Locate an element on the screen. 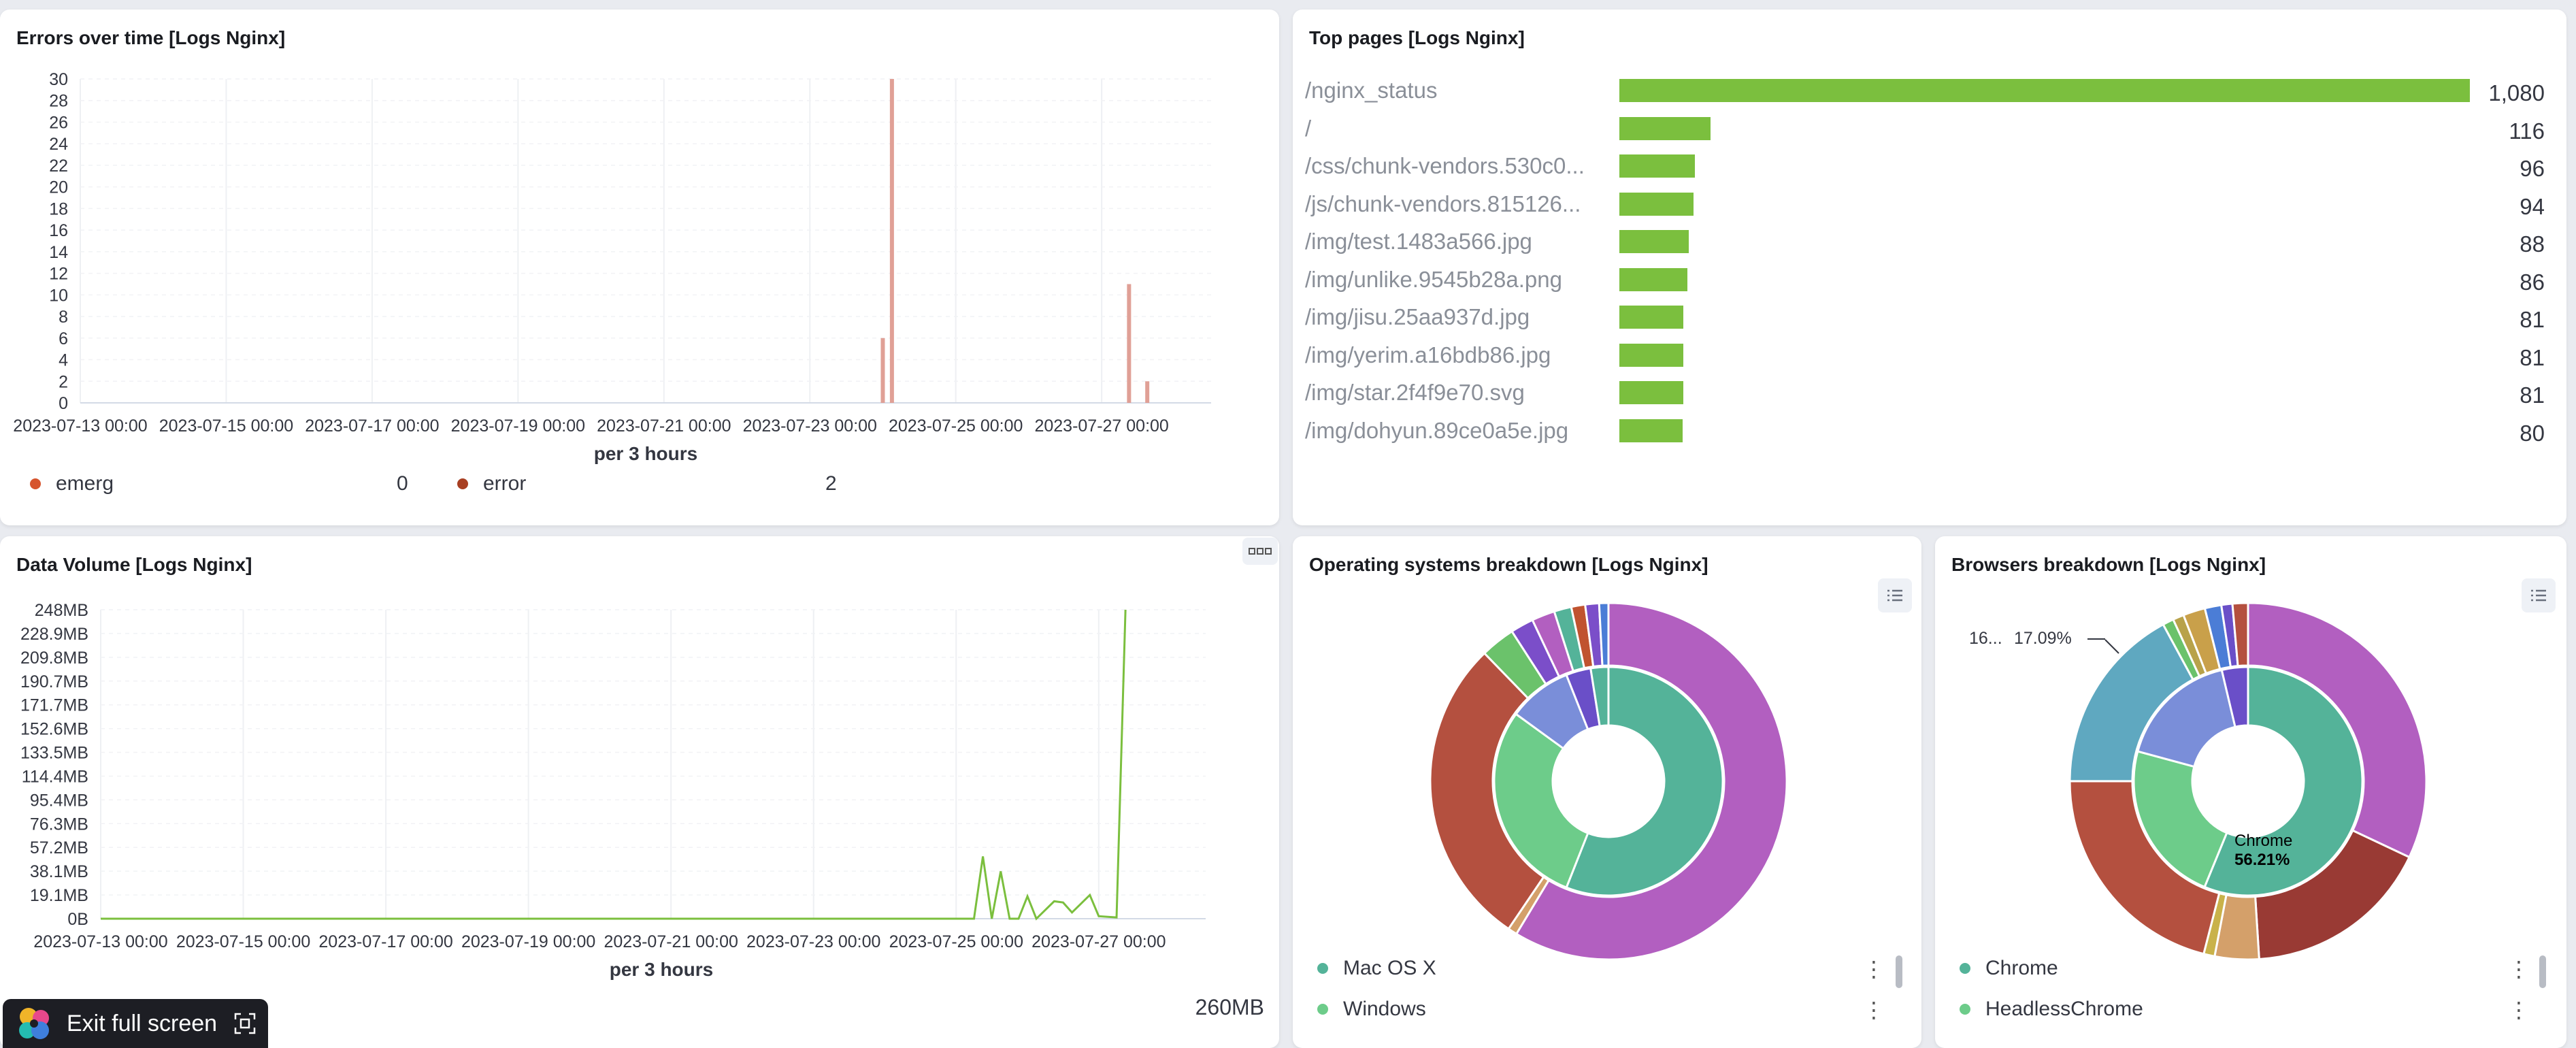  y-tick-label: 190.7MB is located at coordinates (54, 681).